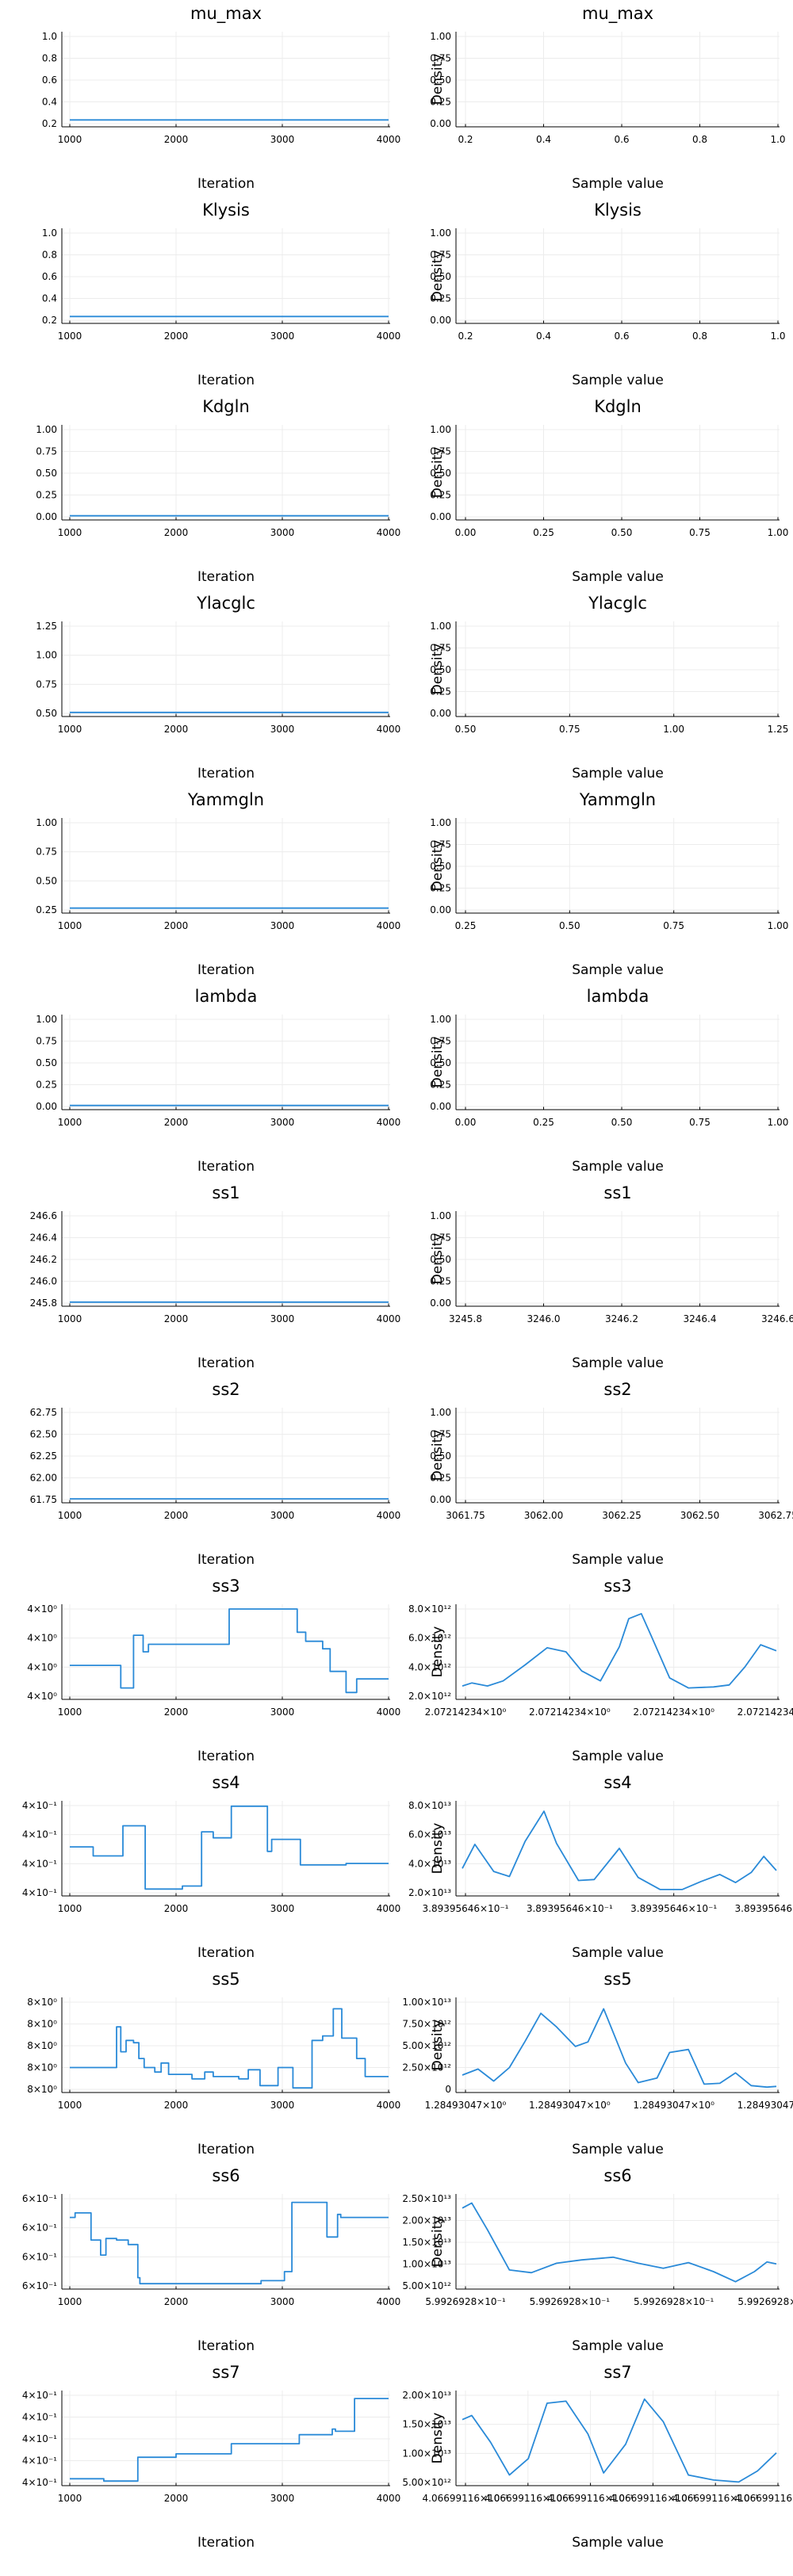 The image size is (793, 2576). Describe the element at coordinates (429, 1863) in the screenshot. I see `y-tick-label: 4.0×10¹³` at that location.